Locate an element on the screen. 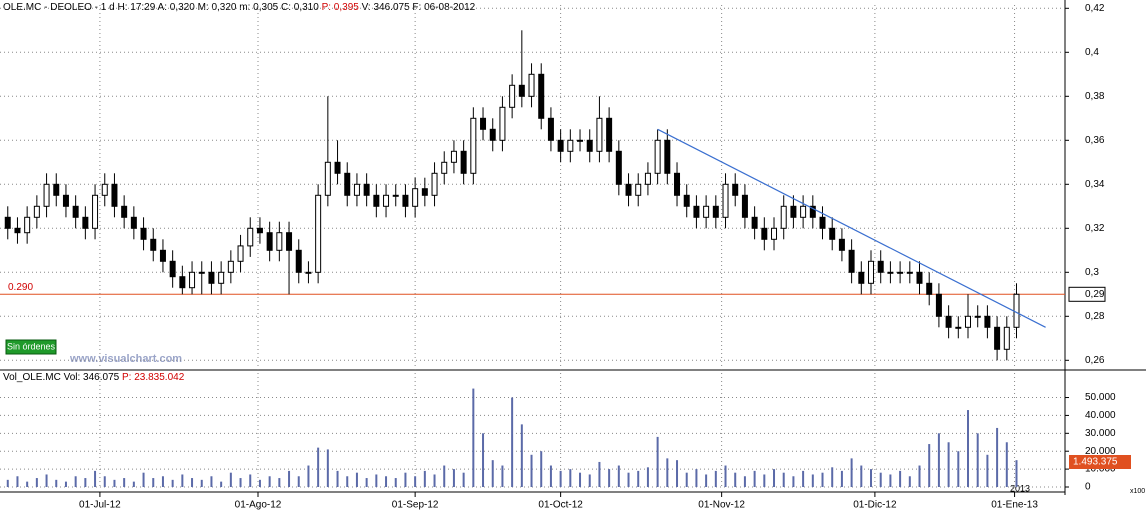 This screenshot has height=512, width=1146. x-tick-label: 01-Ago-12 is located at coordinates (258, 505).